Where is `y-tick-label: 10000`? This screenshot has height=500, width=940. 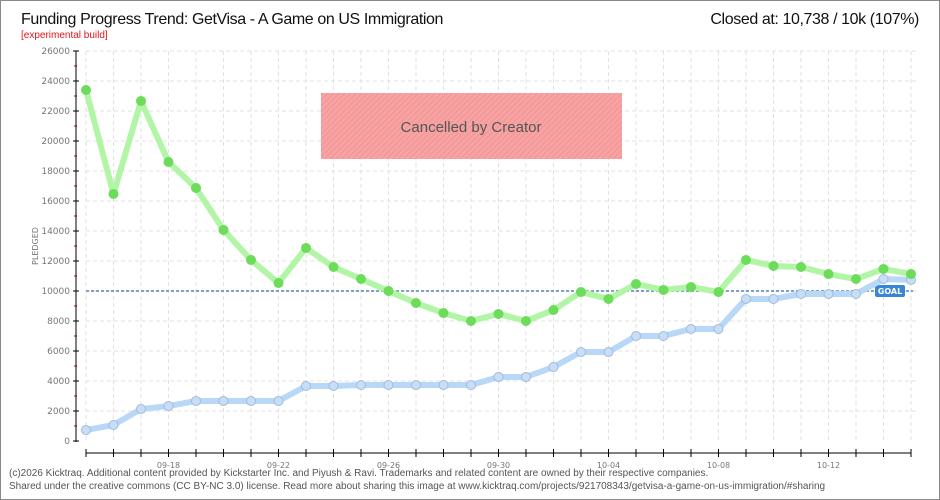 y-tick-label: 10000 is located at coordinates (55, 292).